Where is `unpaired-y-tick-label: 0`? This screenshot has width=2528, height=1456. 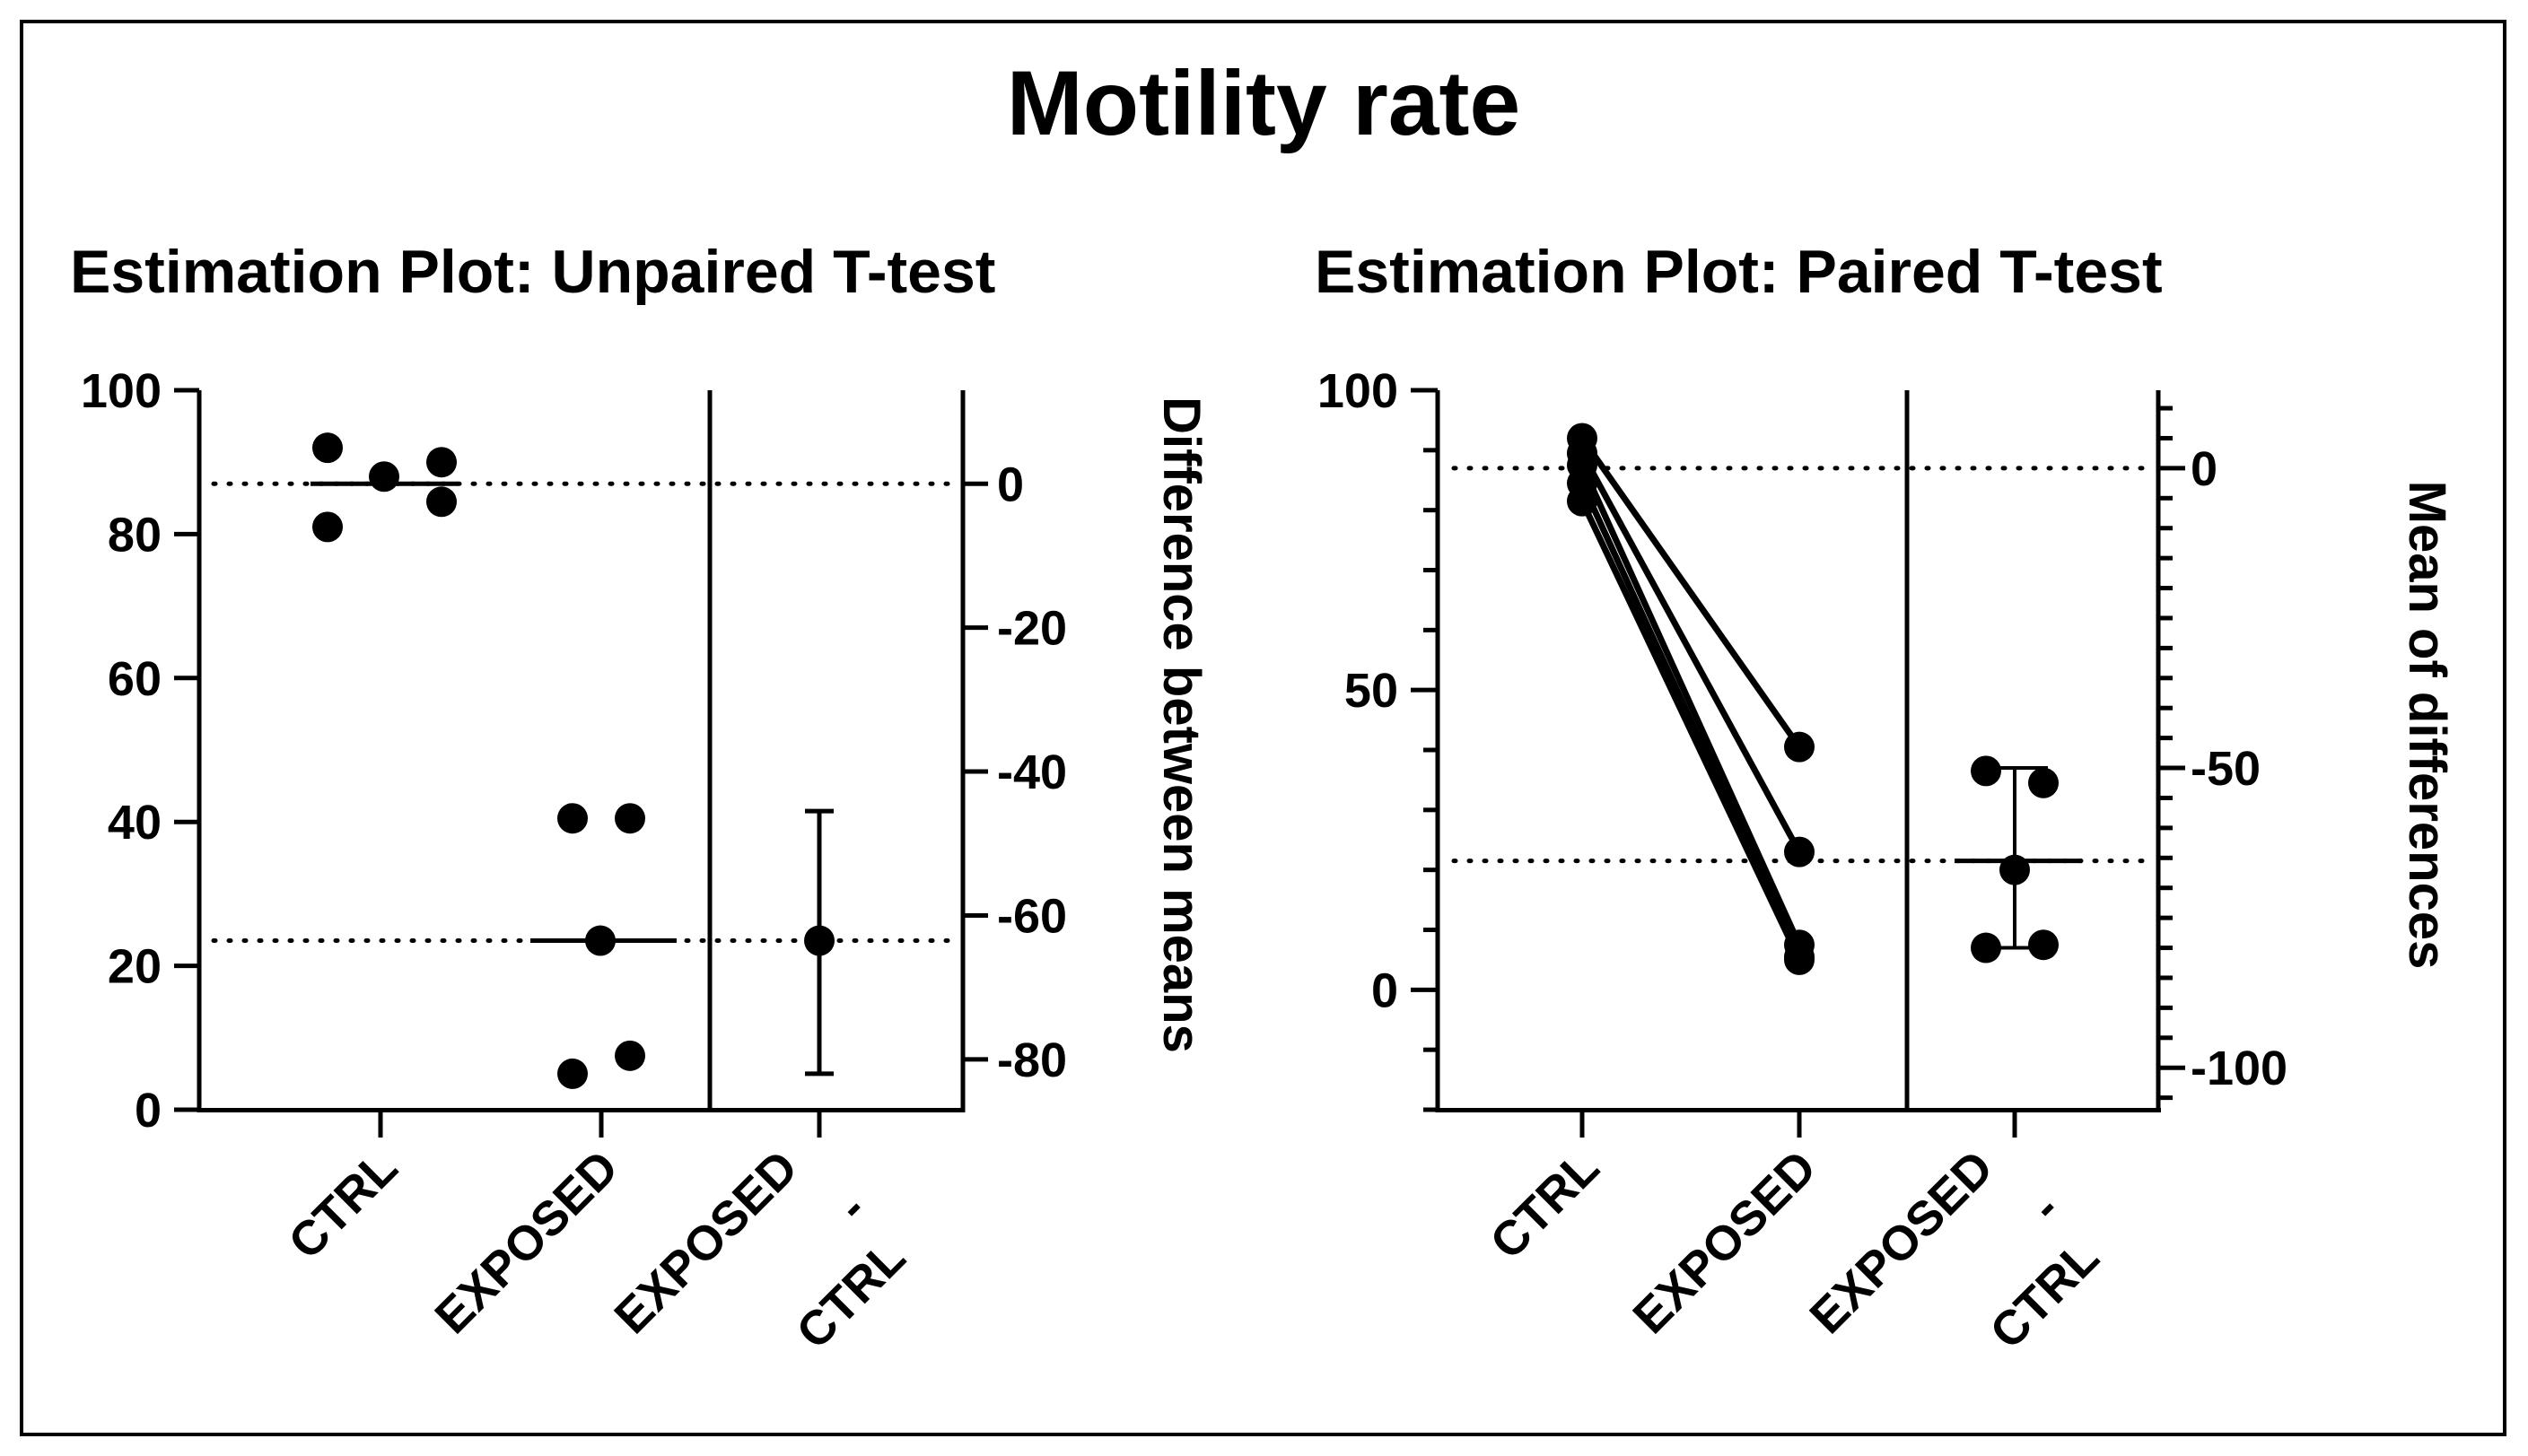 unpaired-y-tick-label: 0 is located at coordinates (149, 1111).